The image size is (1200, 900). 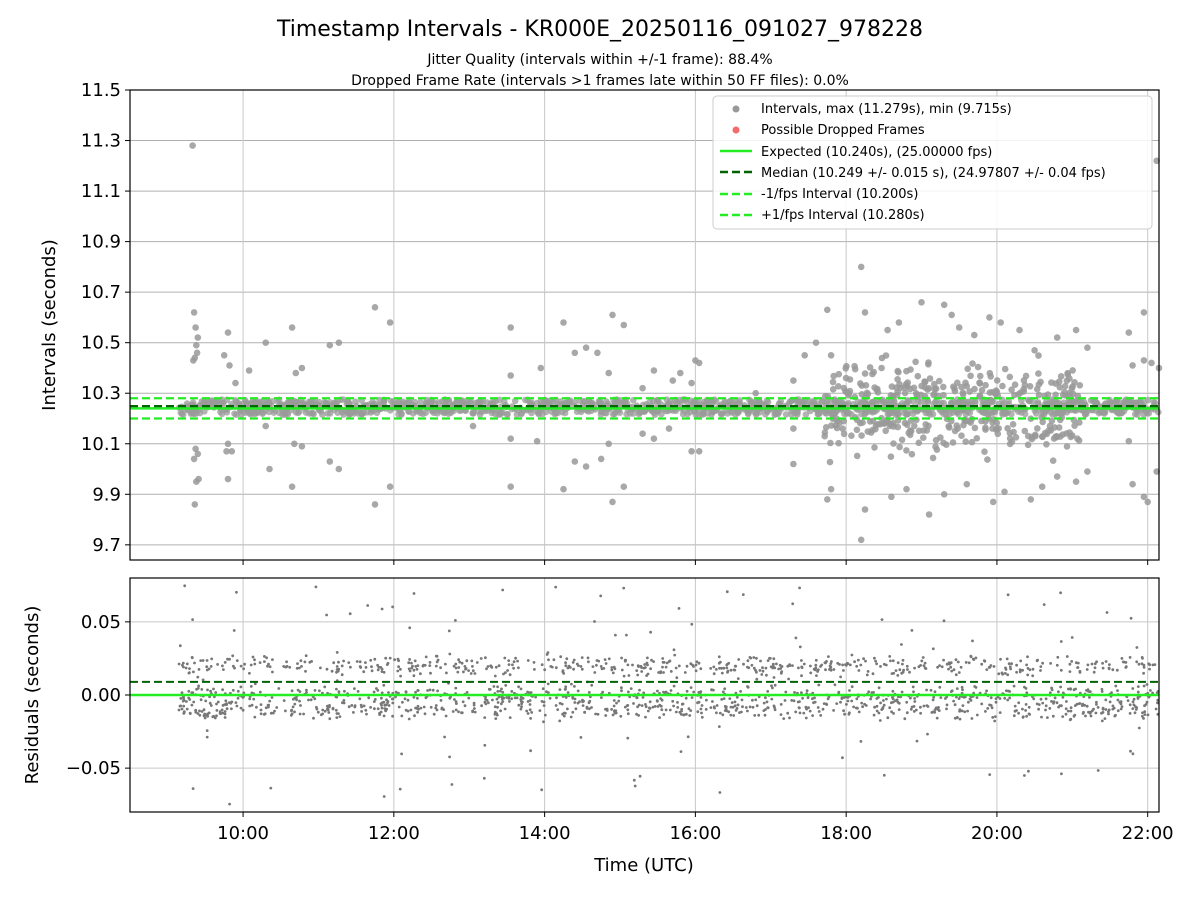 I want to click on residuals-ytick-label: 0.05, so click(x=101, y=622).